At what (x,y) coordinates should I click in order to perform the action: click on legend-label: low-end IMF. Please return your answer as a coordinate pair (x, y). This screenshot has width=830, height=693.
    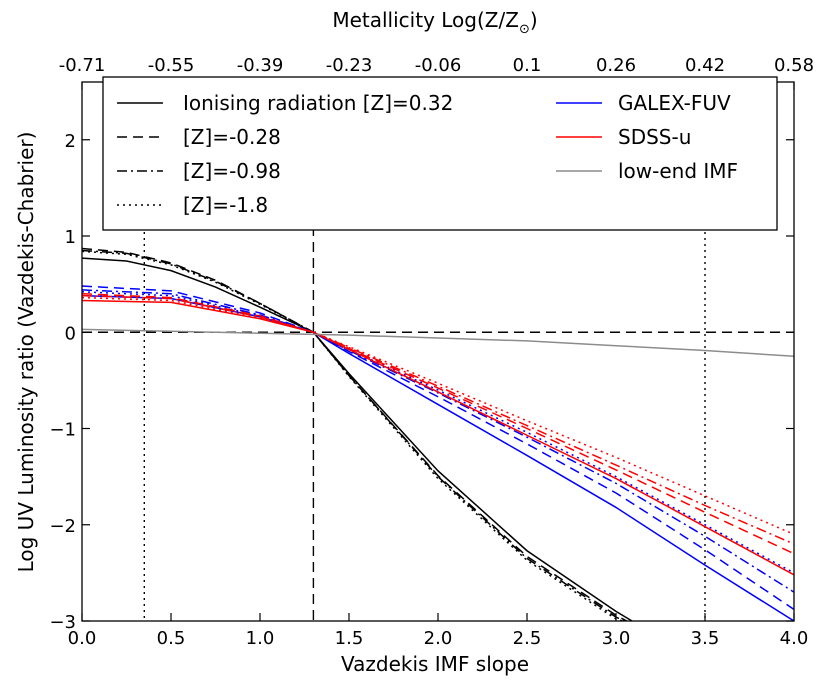
    Looking at the image, I should click on (678, 171).